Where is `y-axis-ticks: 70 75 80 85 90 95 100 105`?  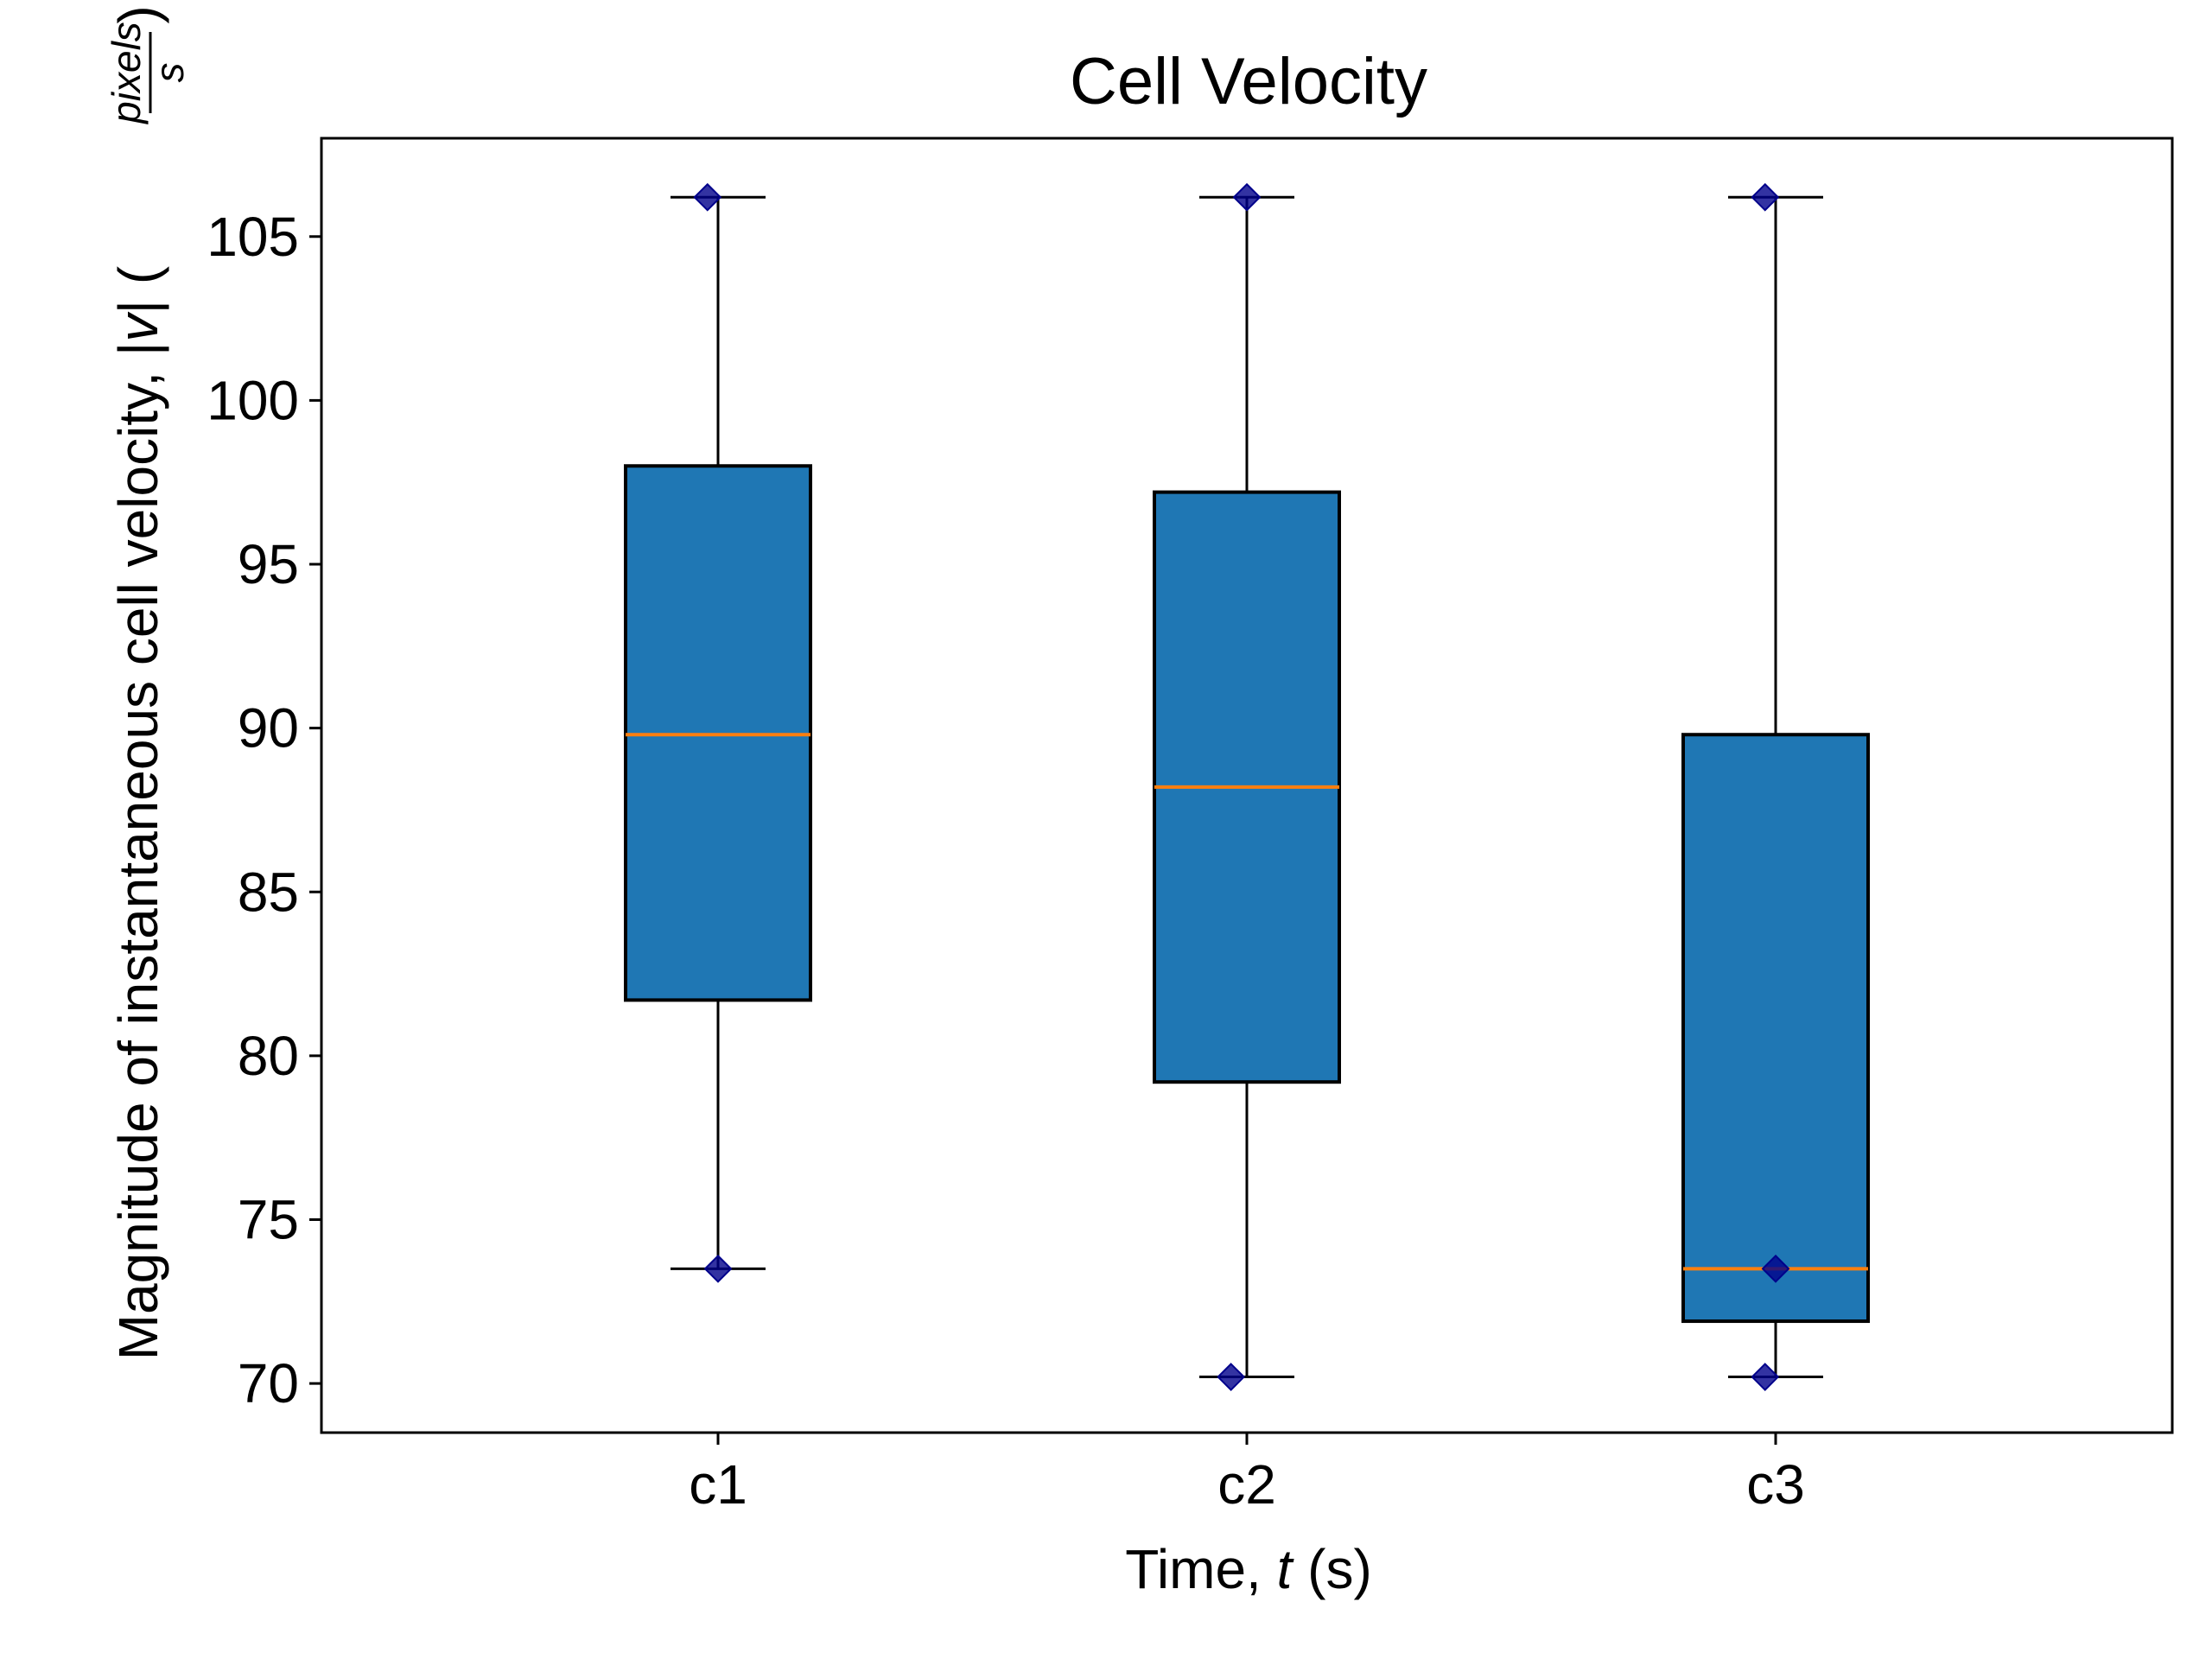 y-axis-ticks: 70 75 80 85 90 95 100 105 is located at coordinates (264, 810).